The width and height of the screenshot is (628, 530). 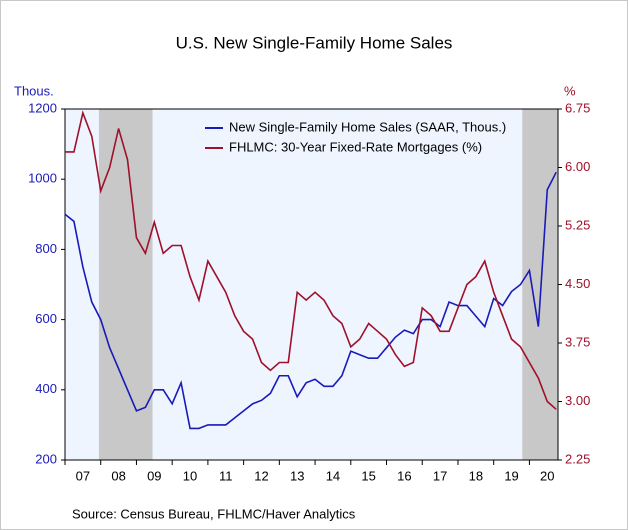 What do you see at coordinates (83, 475) in the screenshot?
I see `x-tick-label: 07` at bounding box center [83, 475].